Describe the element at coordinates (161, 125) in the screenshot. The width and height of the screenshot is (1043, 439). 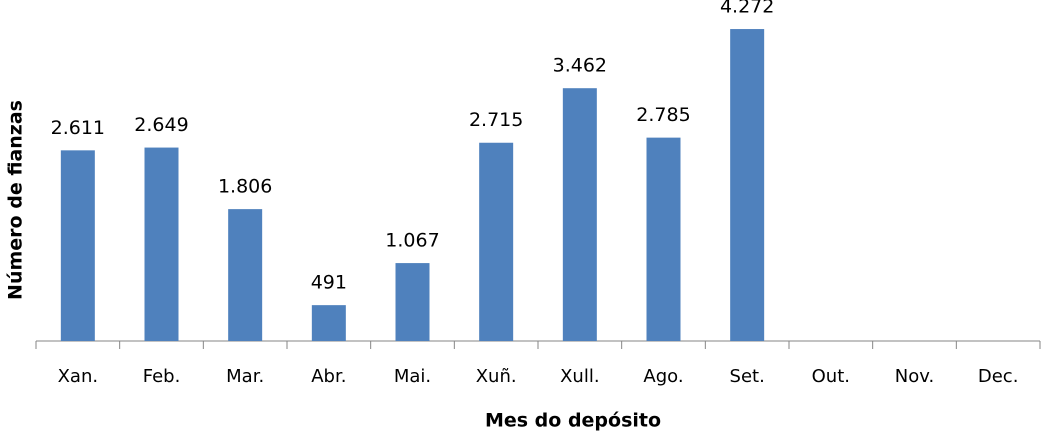
I see `value-label: 2.649` at that location.